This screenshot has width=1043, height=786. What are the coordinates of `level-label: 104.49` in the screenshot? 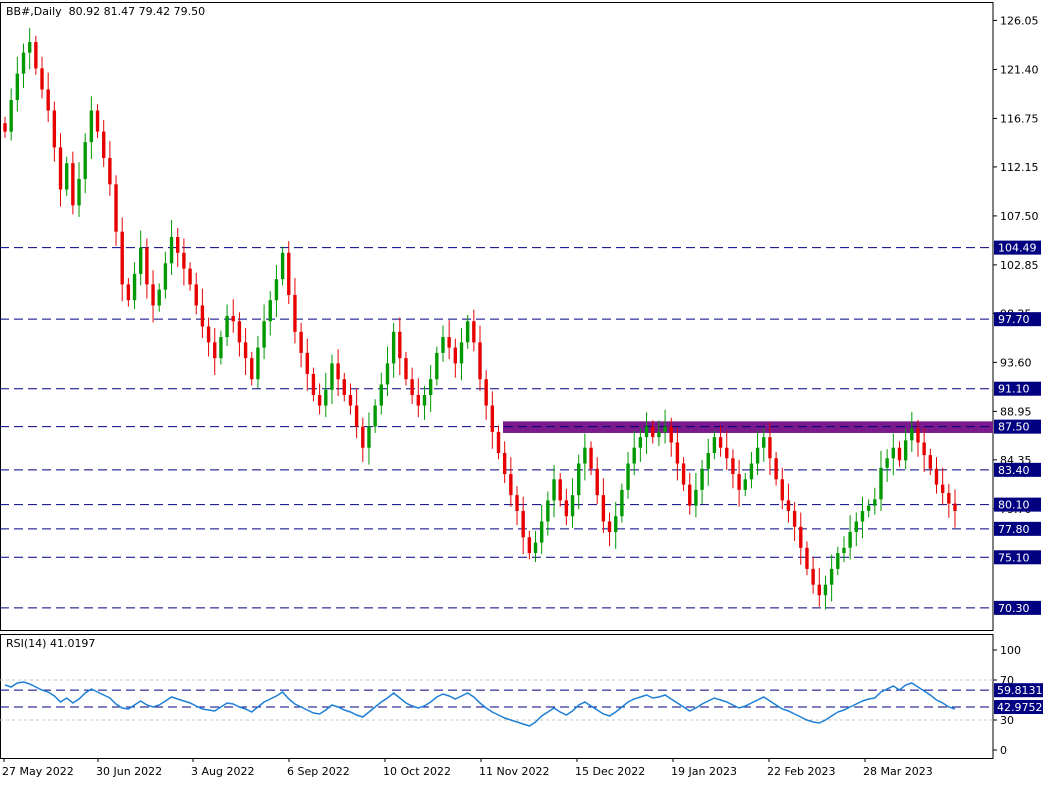 It's located at (1017, 248).